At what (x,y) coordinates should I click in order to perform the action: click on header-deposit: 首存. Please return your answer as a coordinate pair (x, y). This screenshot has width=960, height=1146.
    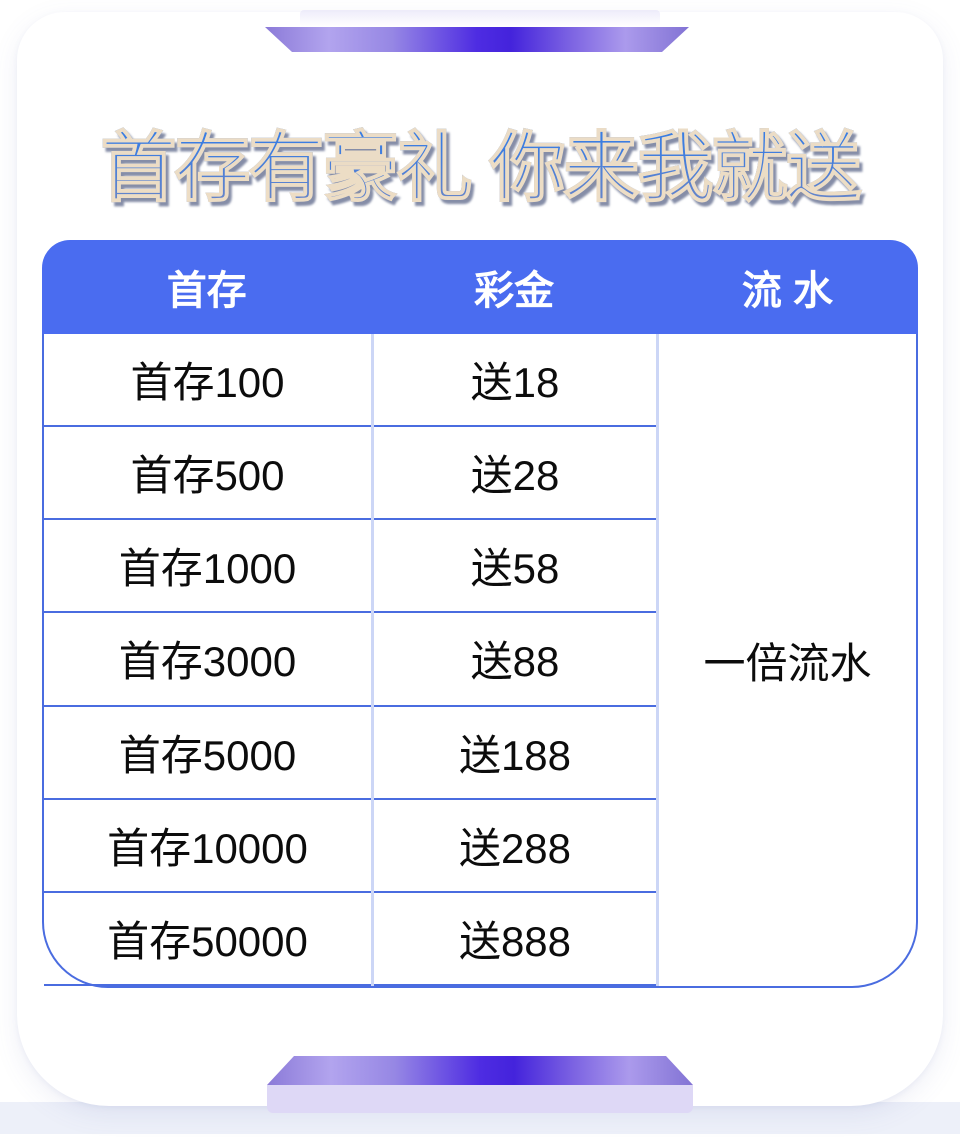
    Looking at the image, I should click on (206, 291).